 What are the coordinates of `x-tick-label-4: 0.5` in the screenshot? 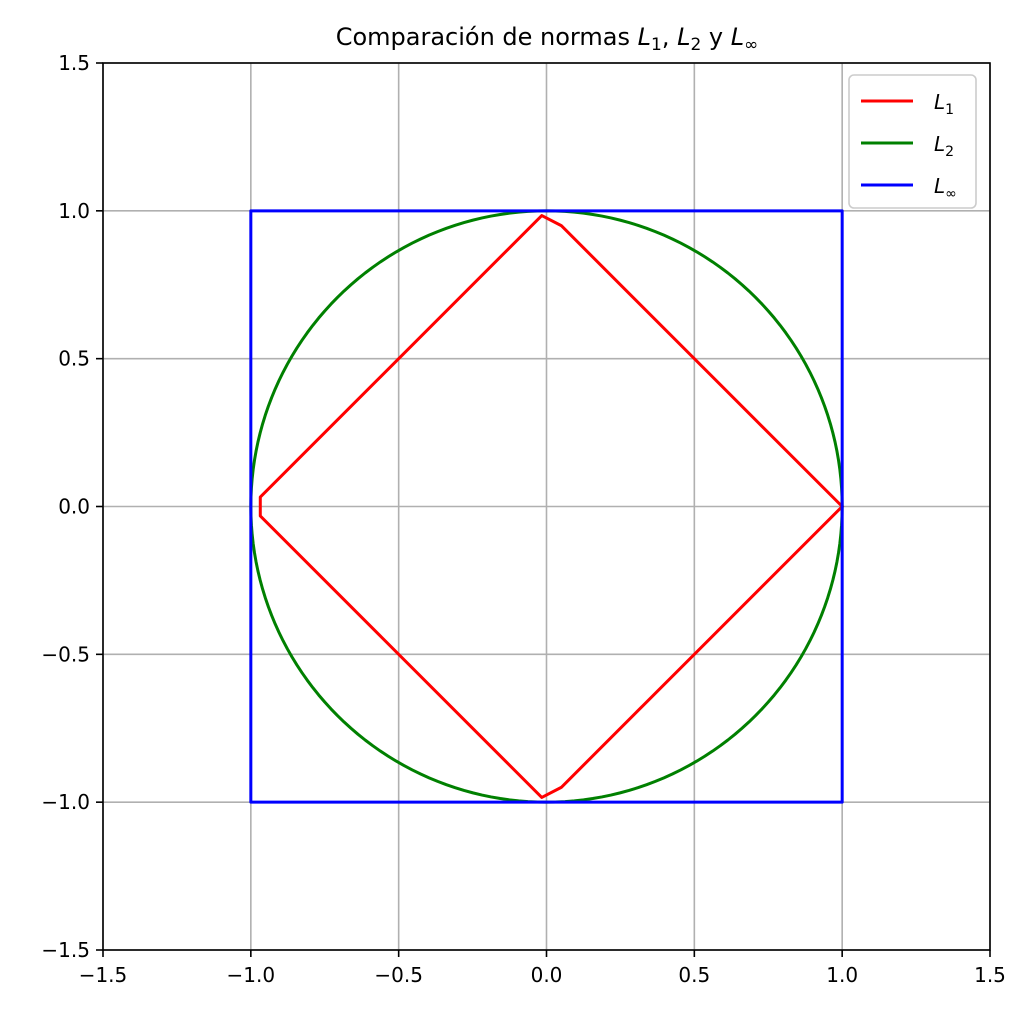 It's located at (694, 975).